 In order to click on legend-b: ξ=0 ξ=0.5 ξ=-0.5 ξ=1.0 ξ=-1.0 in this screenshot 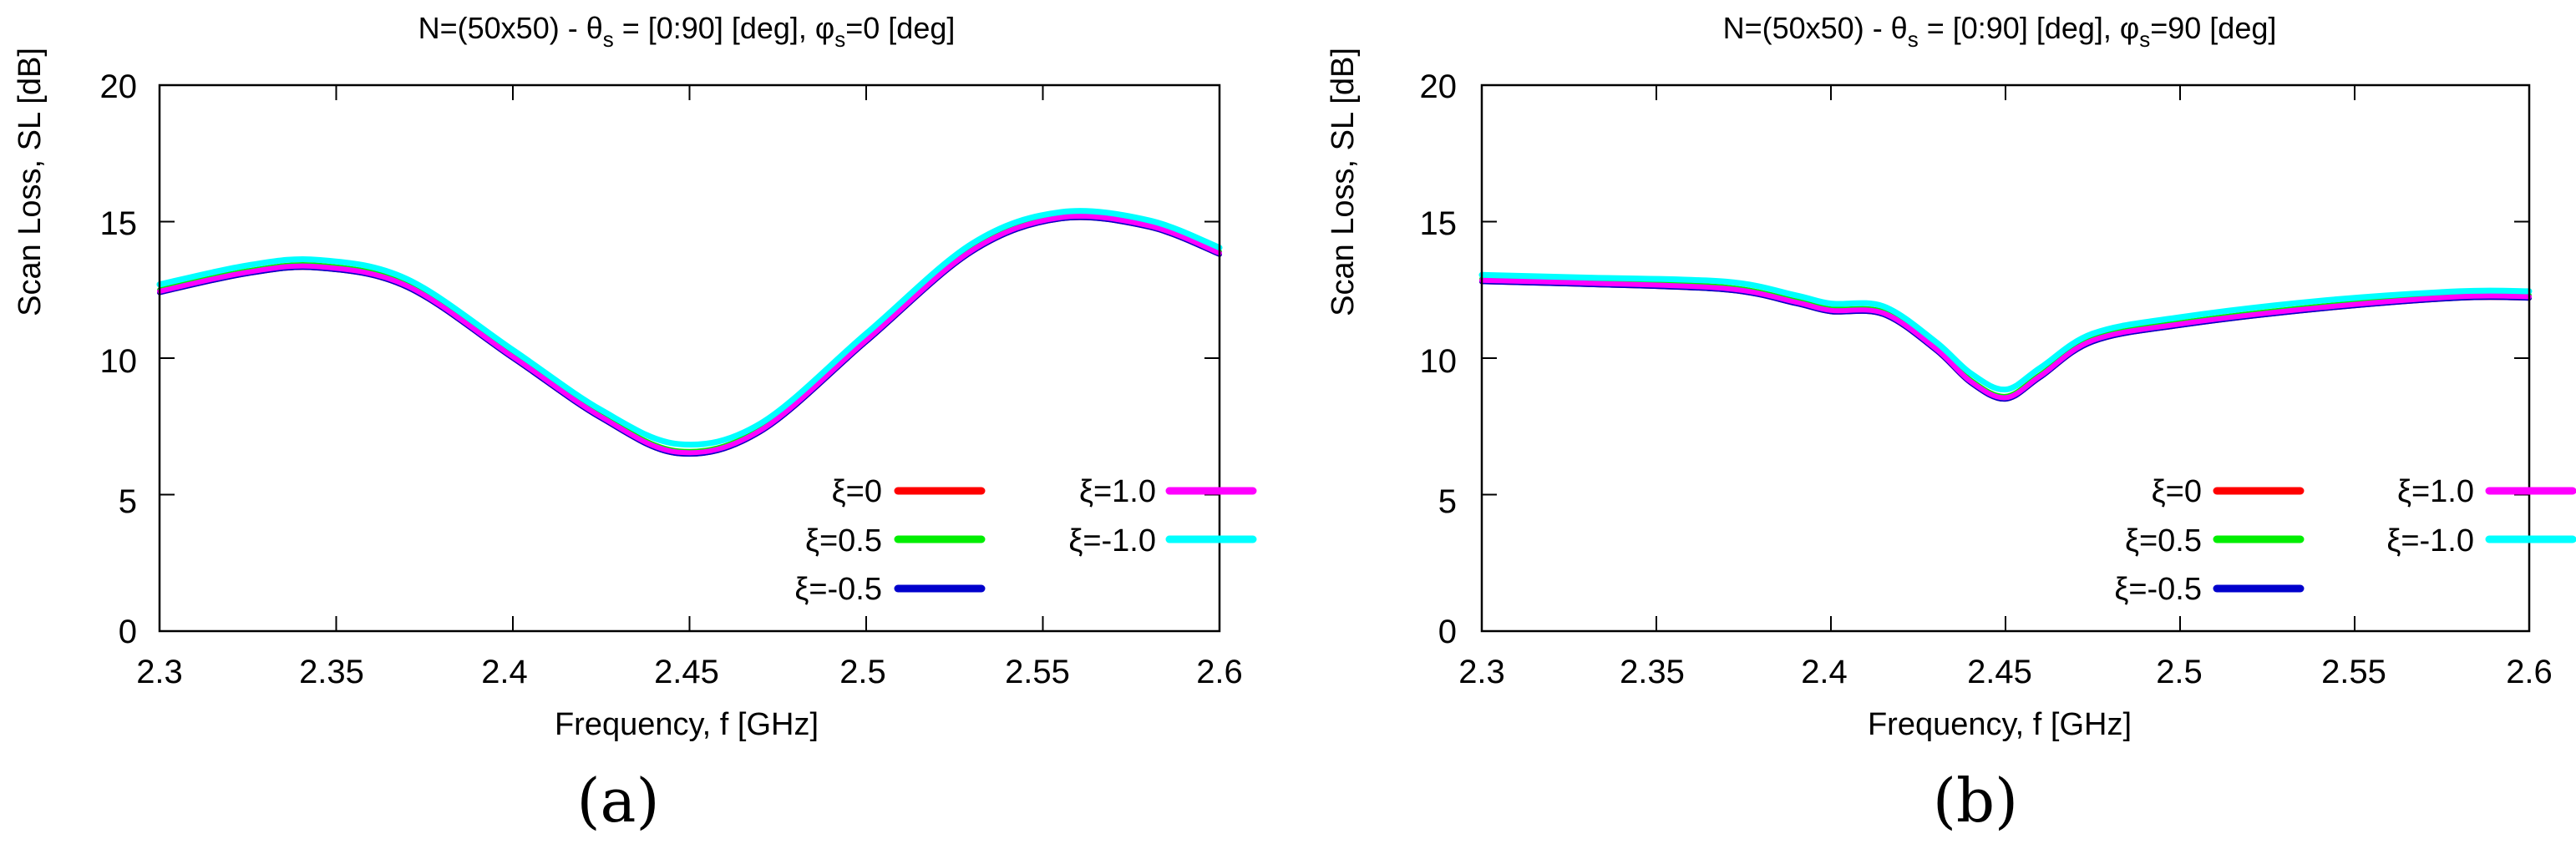, I will do `click(2345, 540)`.